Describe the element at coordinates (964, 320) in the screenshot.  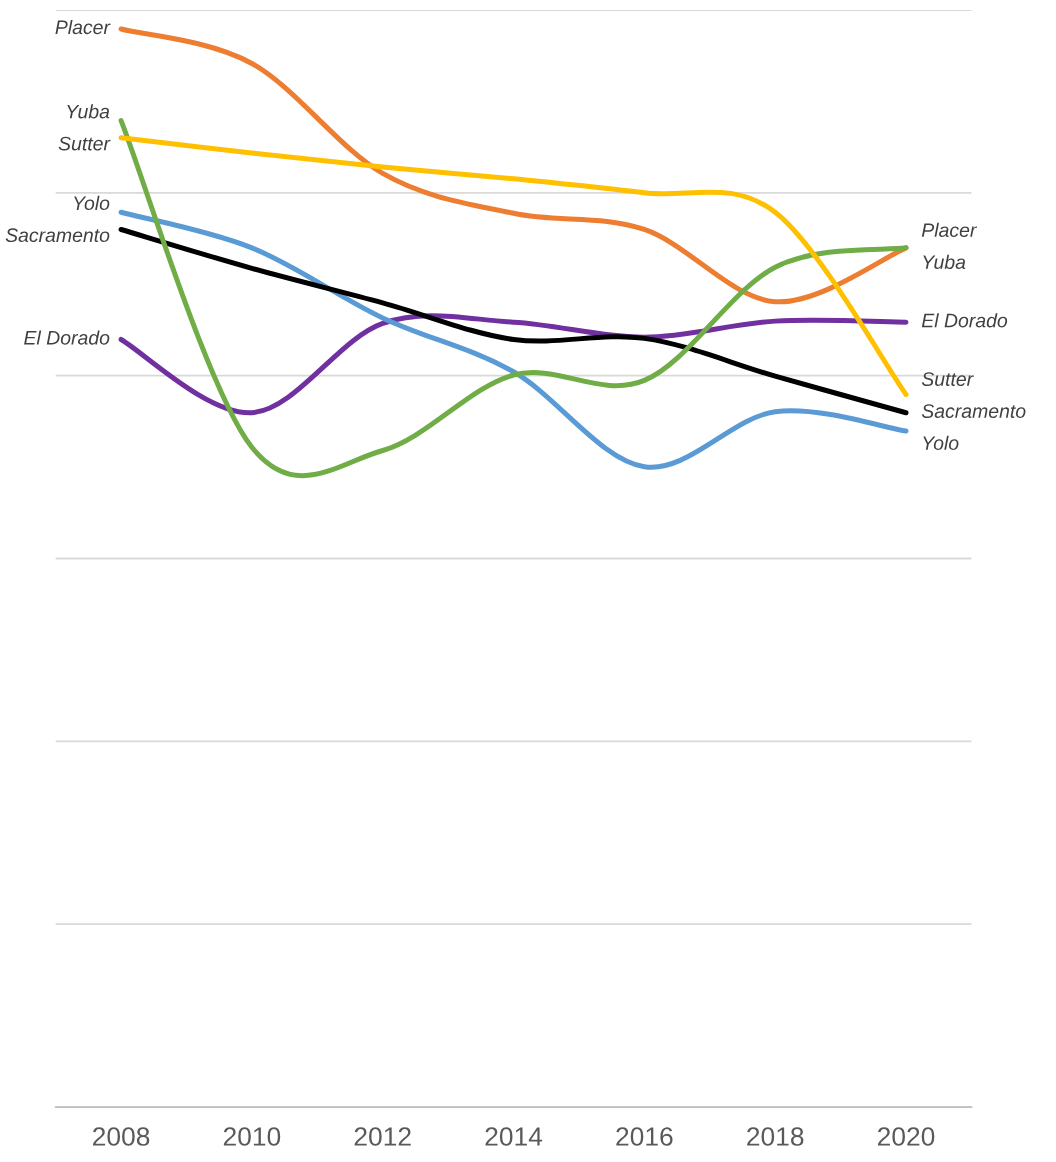
I see `text: El Dorado` at that location.